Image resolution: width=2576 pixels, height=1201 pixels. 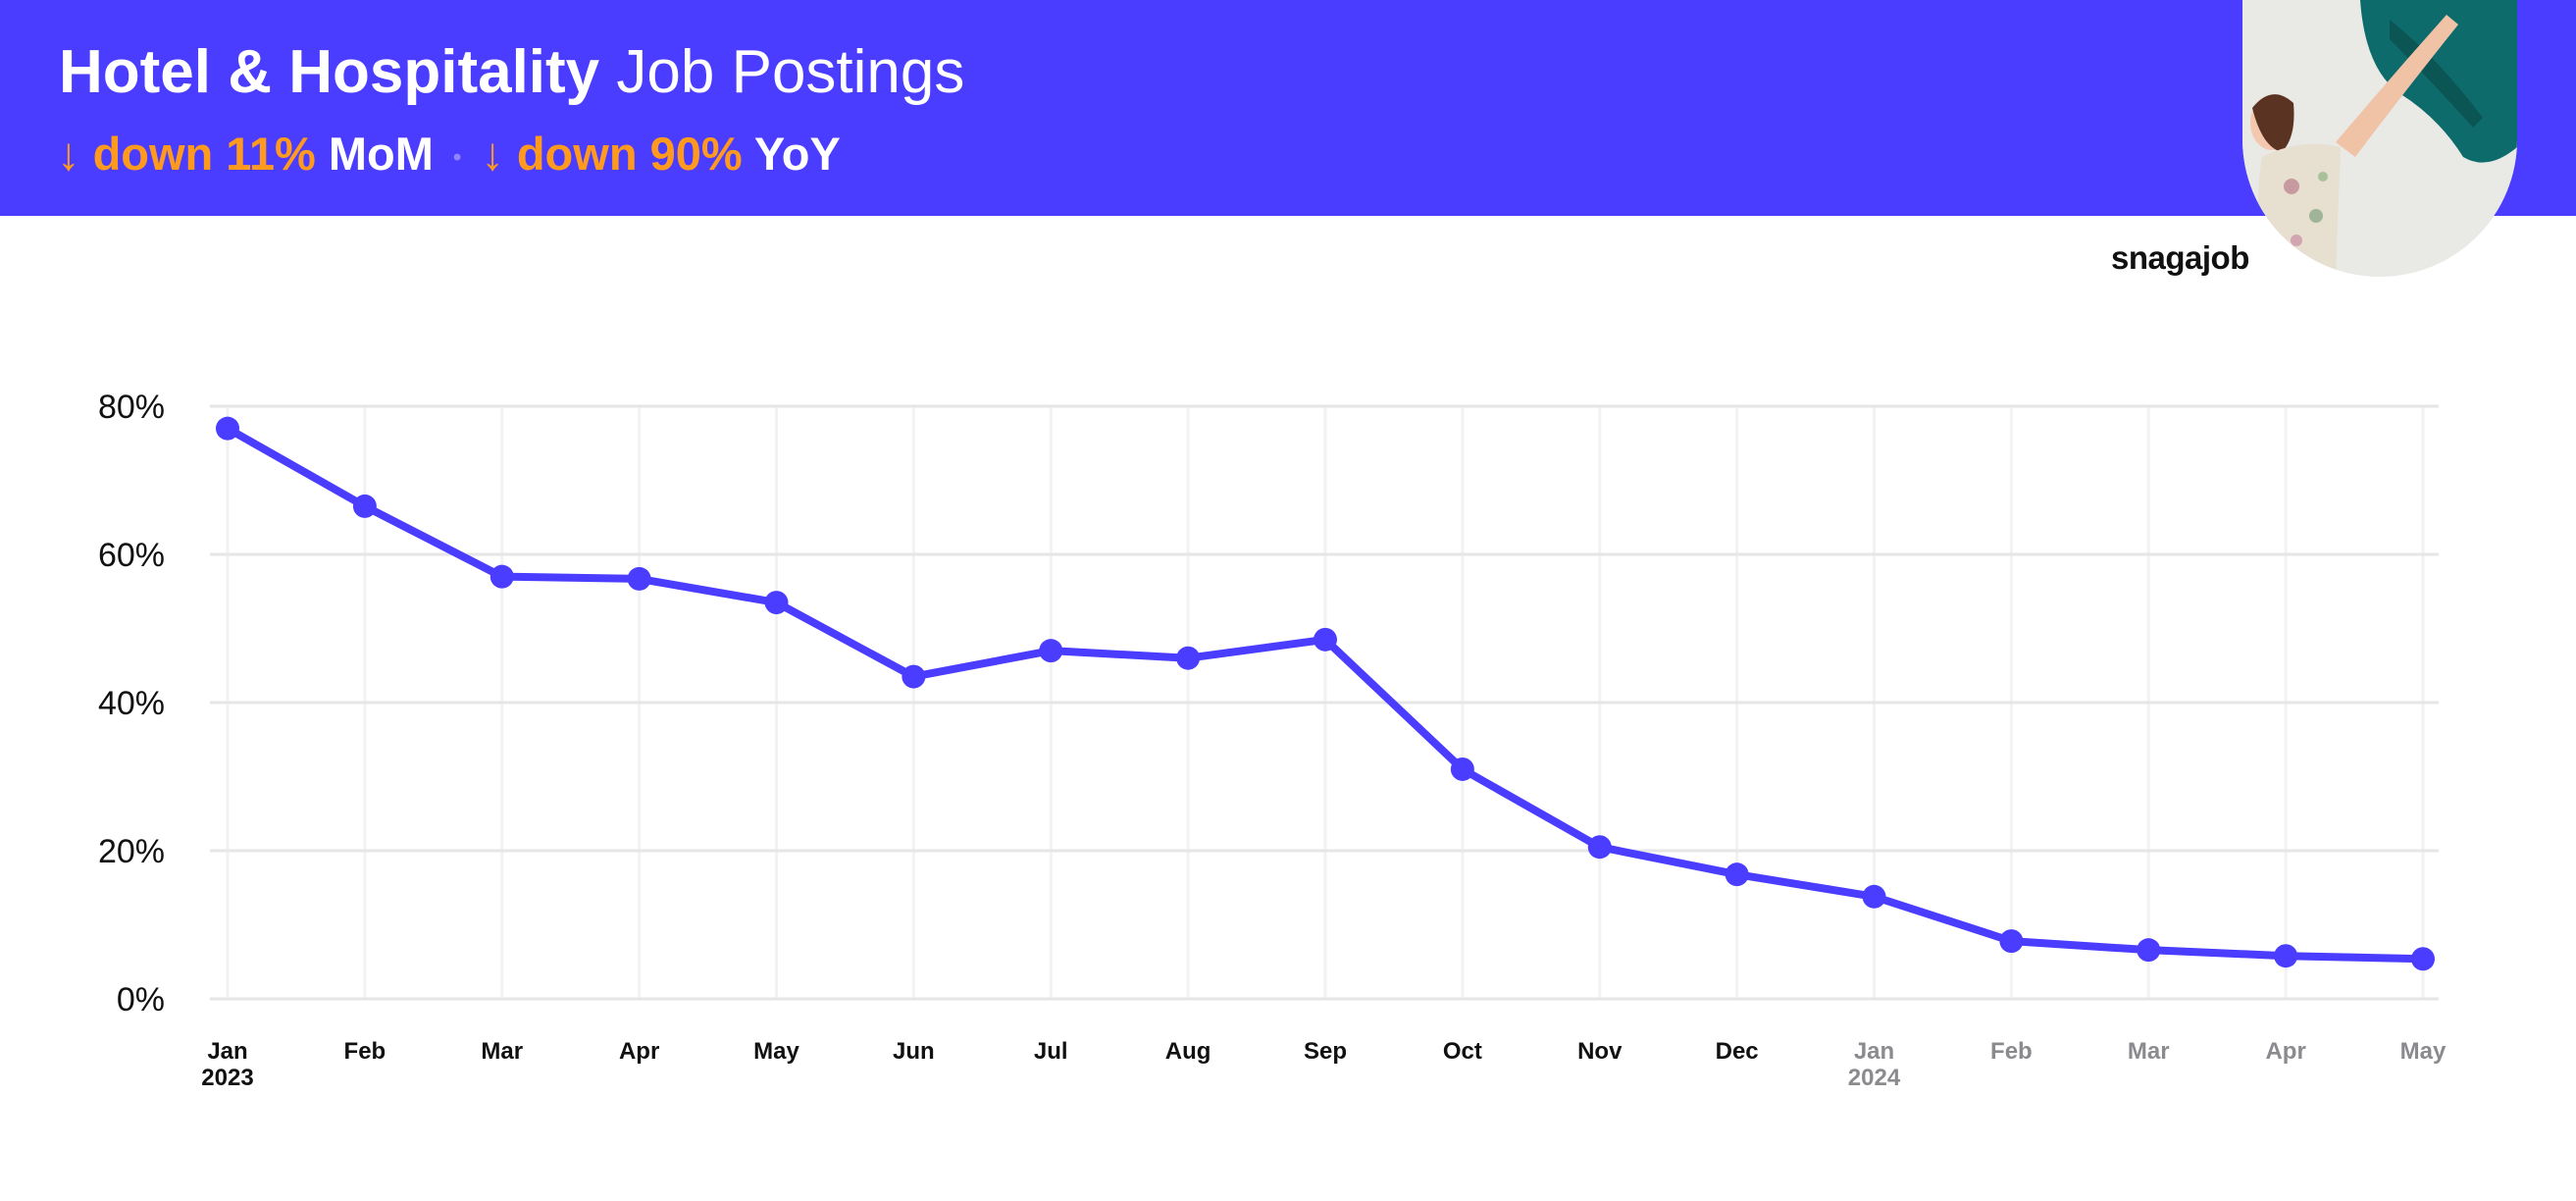 I want to click on x-tick-label: Oct, so click(x=1462, y=1051).